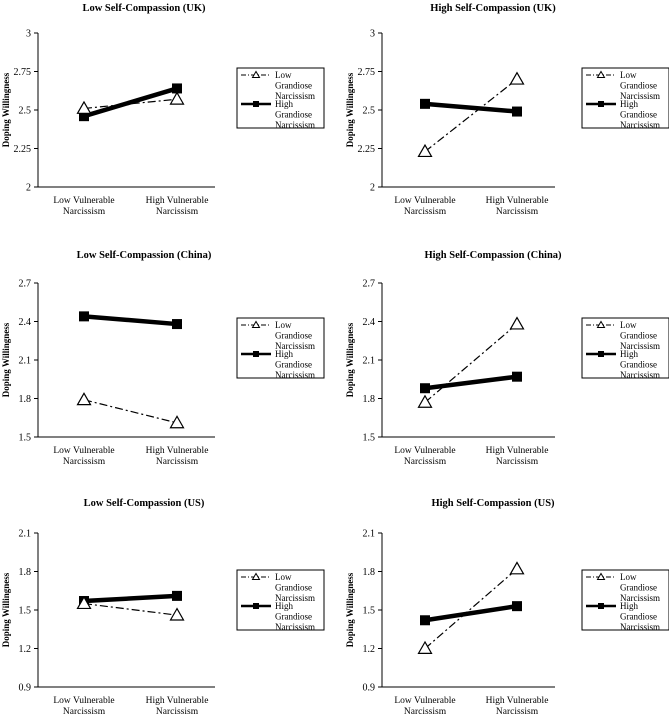  I want to click on x-tick-label: Low Vulnerable Narcissism, so click(424, 206).